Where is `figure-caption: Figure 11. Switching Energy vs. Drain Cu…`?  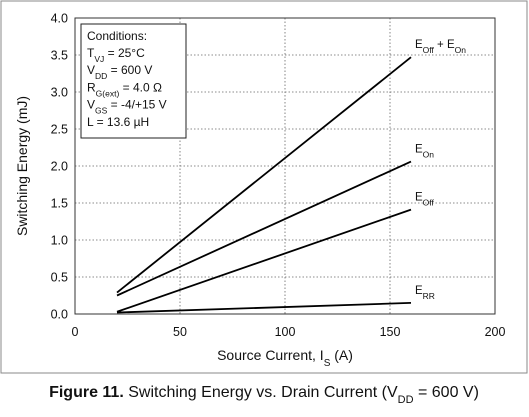
figure-caption: Figure 11. Switching Energy vs. Drain Cu… is located at coordinates (264, 395).